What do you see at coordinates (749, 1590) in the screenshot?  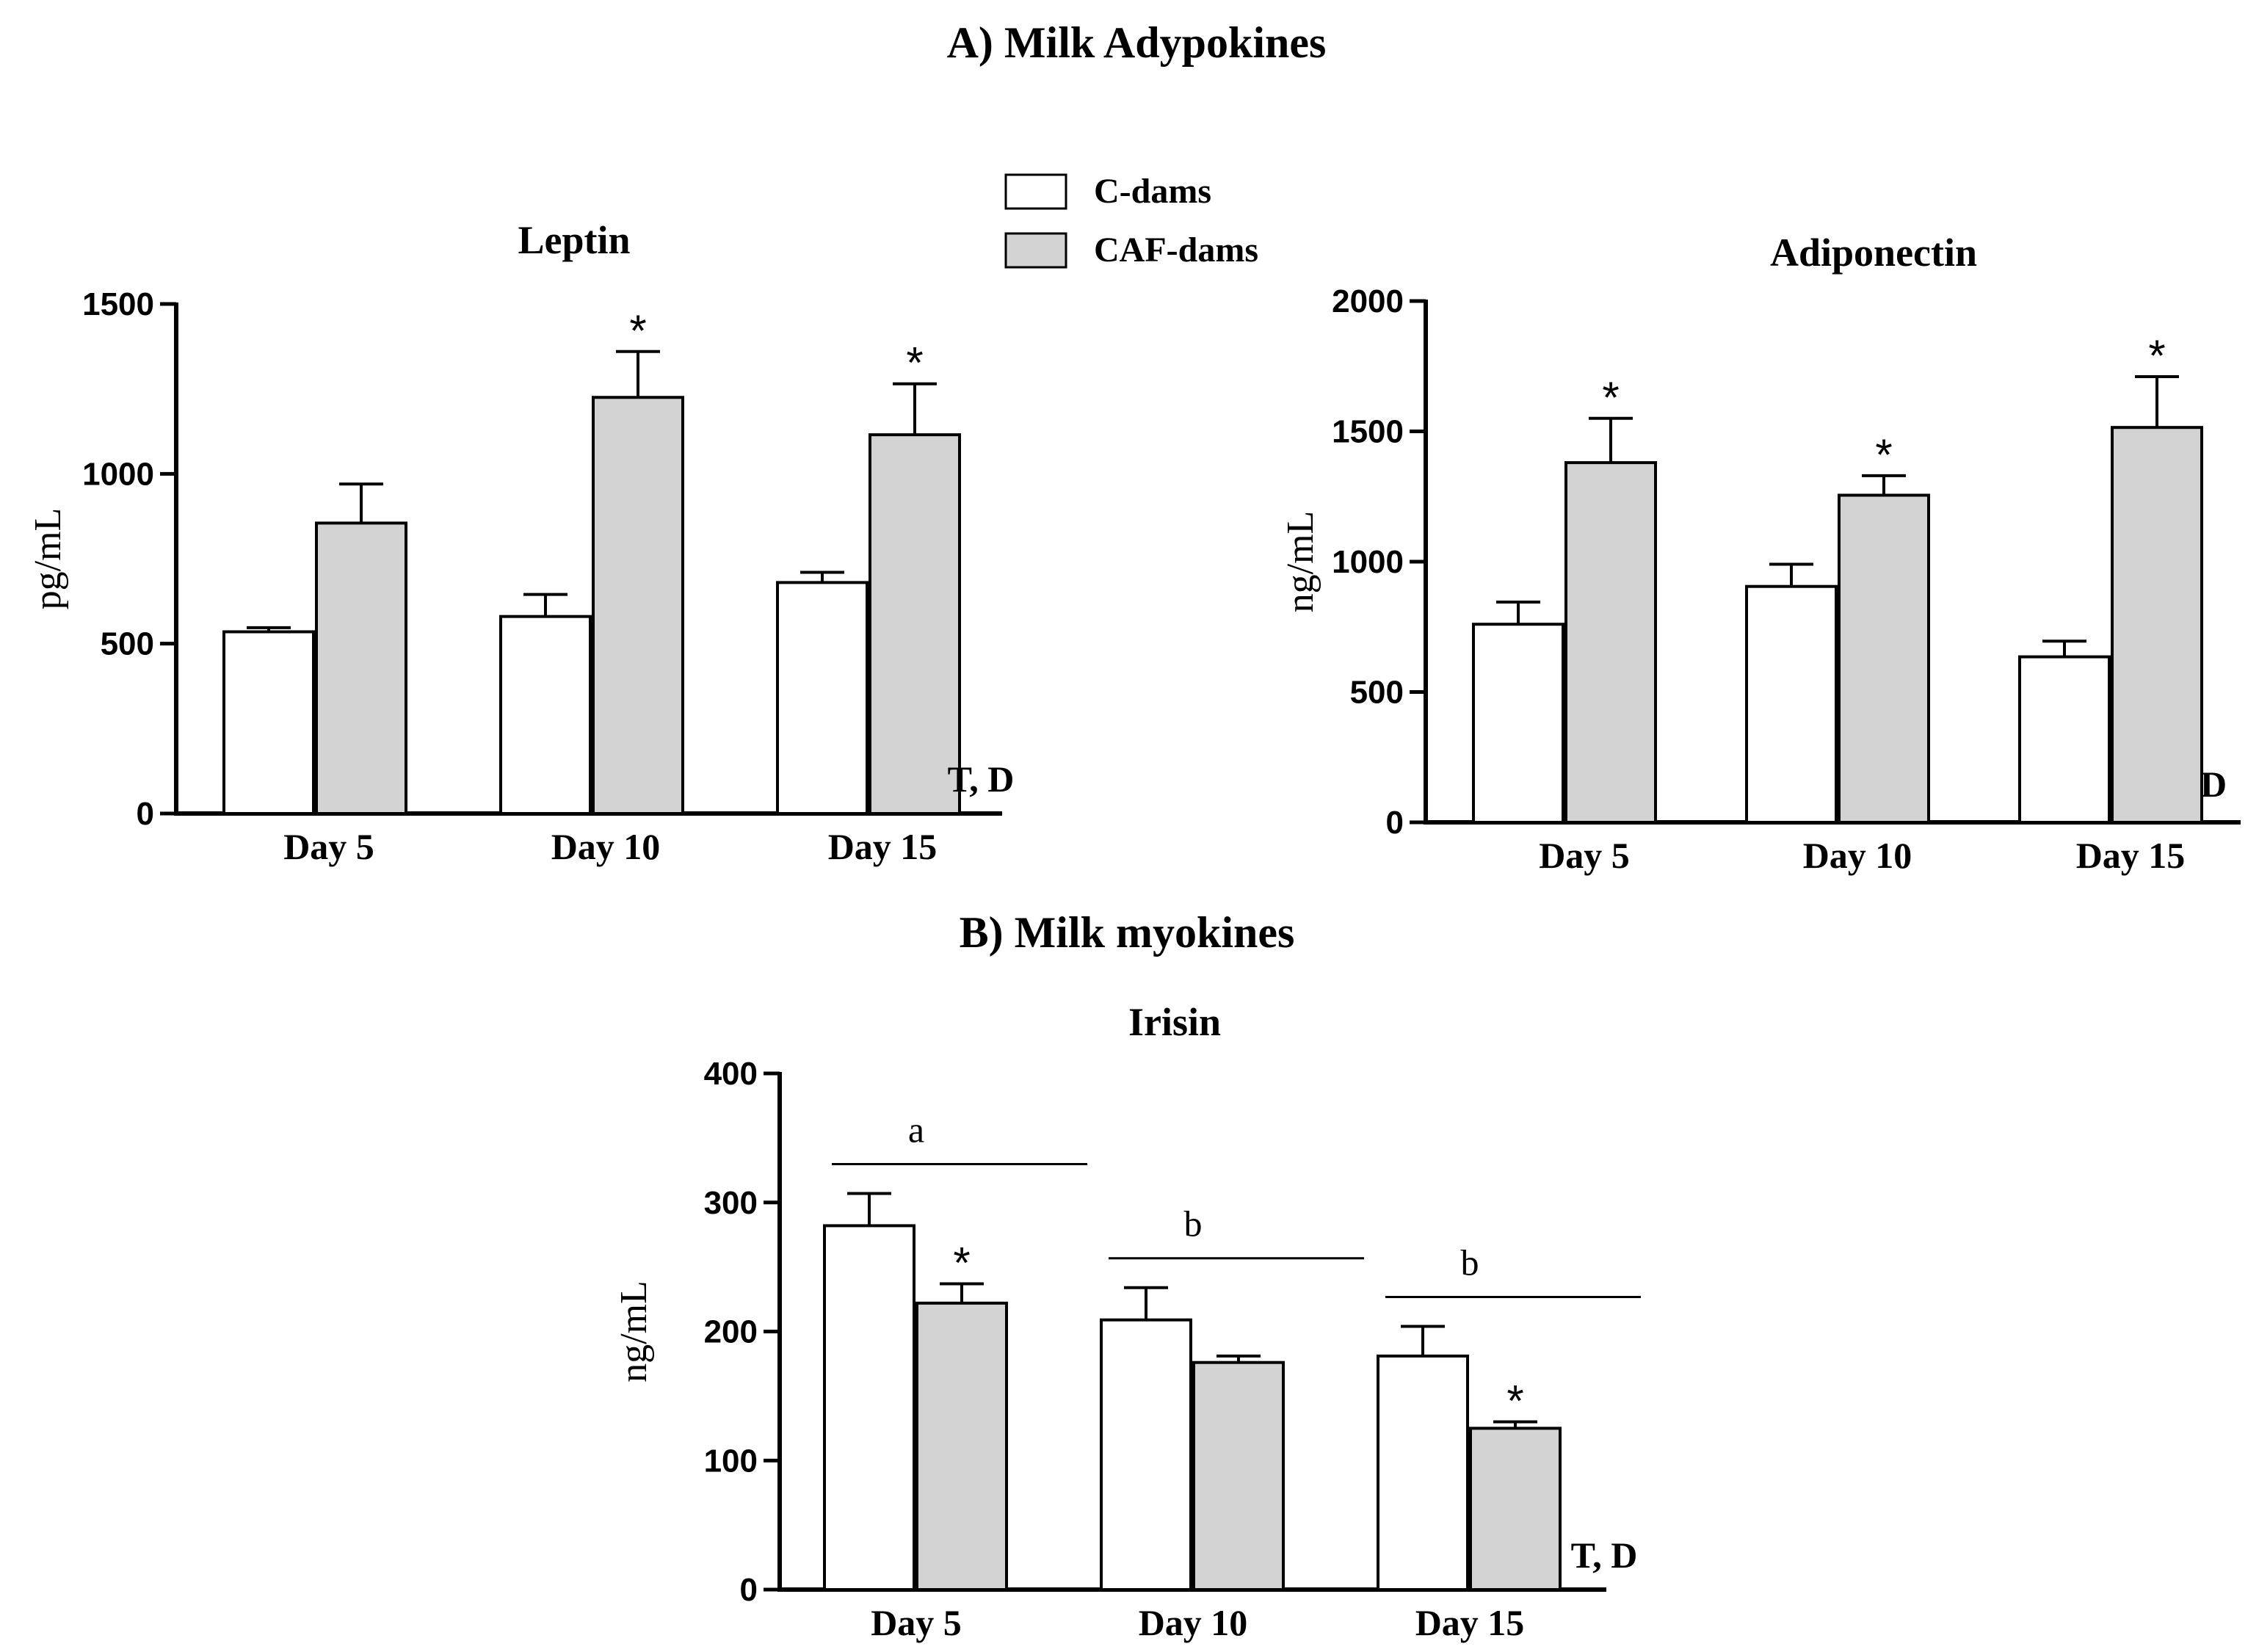 I see `irisin-y-tick-label: 0` at bounding box center [749, 1590].